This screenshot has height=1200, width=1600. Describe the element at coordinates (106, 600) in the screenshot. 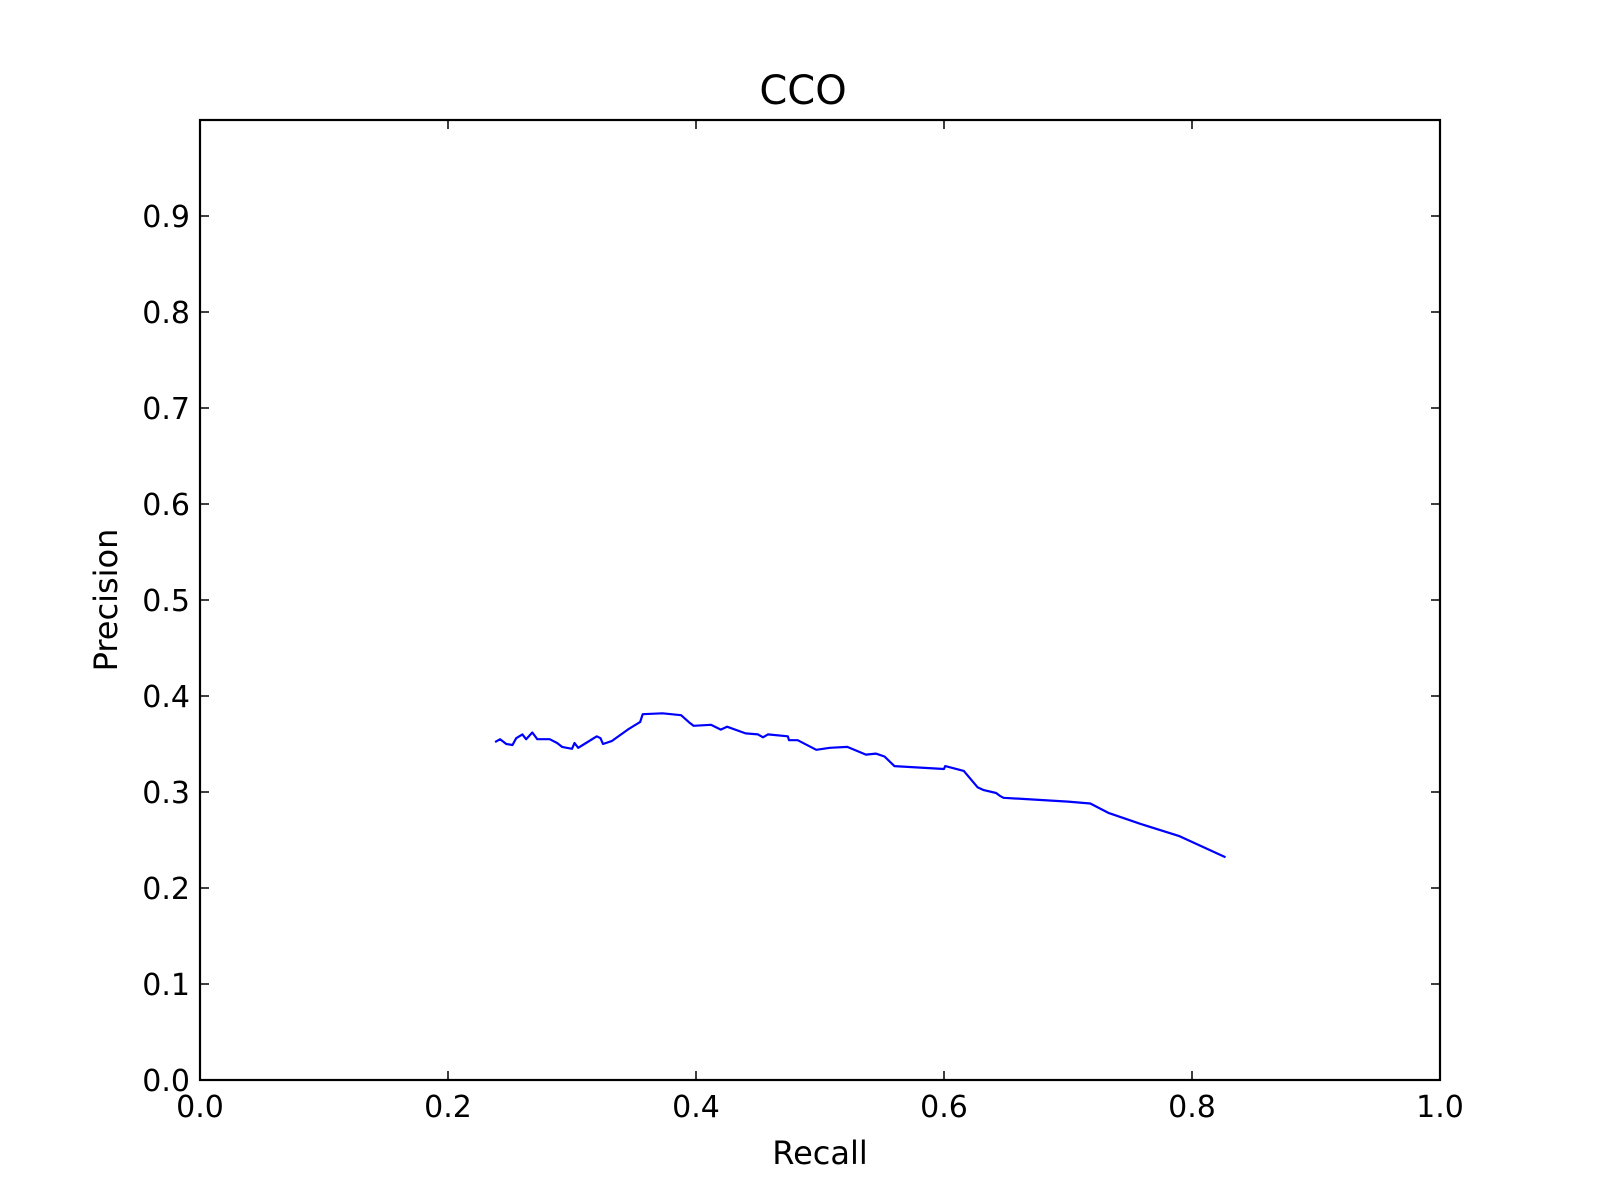

I see `y-axis-title: Precision` at that location.